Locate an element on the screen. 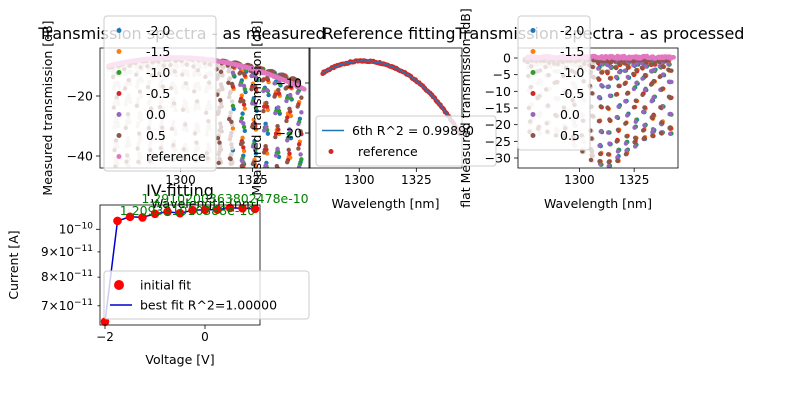 This screenshot has height=400, width=800. y-tick-label: −5 is located at coordinates (502, 74).